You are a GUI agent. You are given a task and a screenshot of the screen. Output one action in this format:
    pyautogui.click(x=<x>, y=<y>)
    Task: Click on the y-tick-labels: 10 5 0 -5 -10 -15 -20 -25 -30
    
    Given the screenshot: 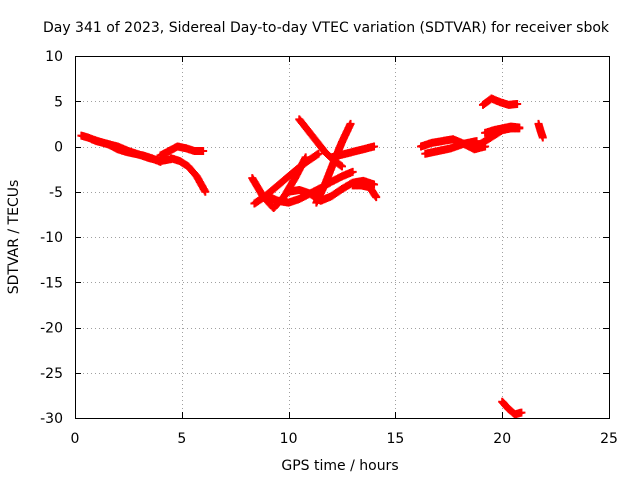 What is the action you would take?
    pyautogui.click(x=51, y=238)
    